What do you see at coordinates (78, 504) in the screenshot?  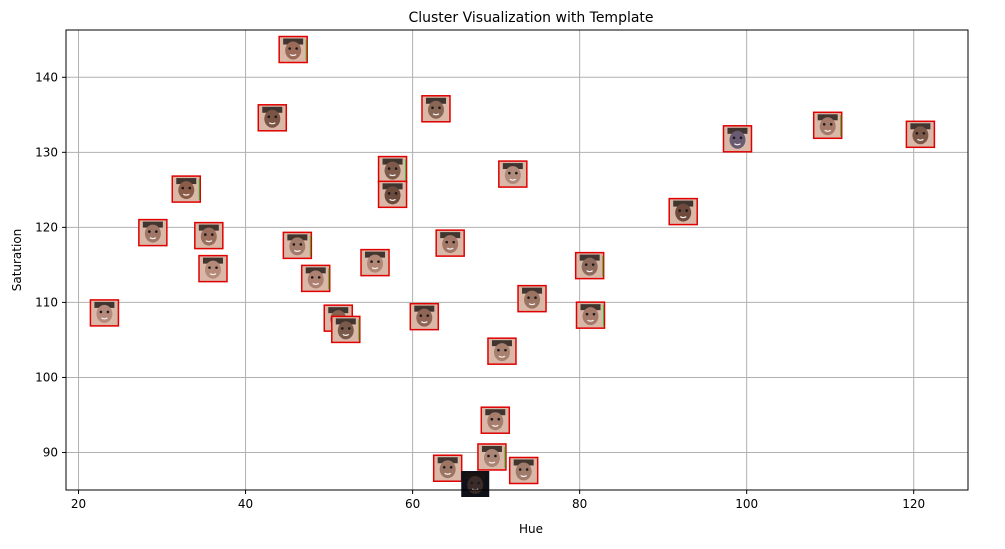 I see `x-tick-label: 20` at bounding box center [78, 504].